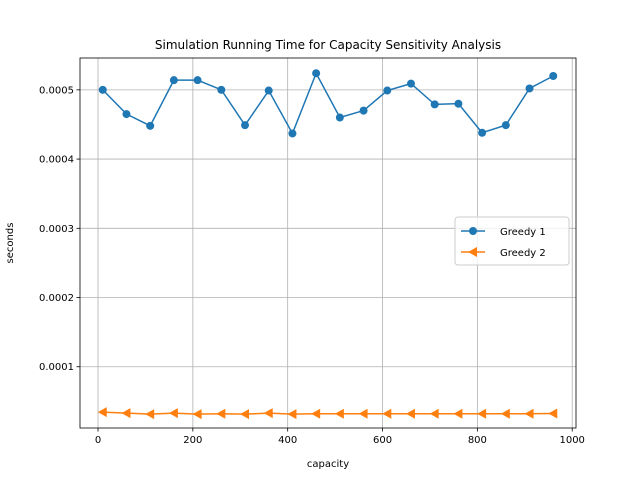 The image size is (640, 480). Describe the element at coordinates (56, 229) in the screenshot. I see `y-tick-label: 0.0003` at that location.